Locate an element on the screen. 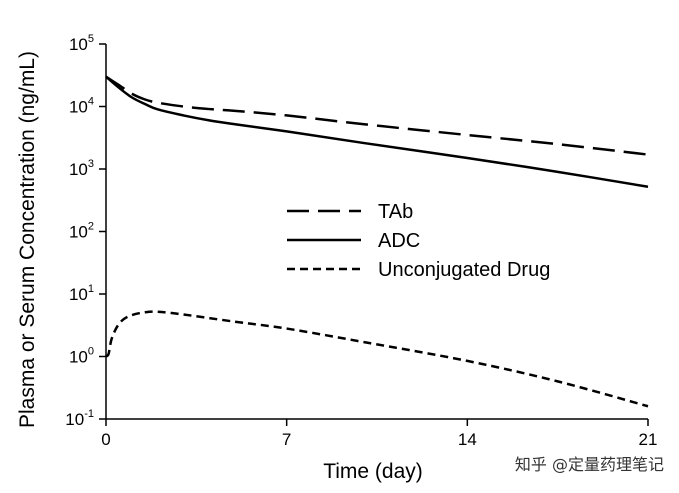 This screenshot has width=679, height=493. y-tick-label: 10⁻¹ is located at coordinates (79, 418).